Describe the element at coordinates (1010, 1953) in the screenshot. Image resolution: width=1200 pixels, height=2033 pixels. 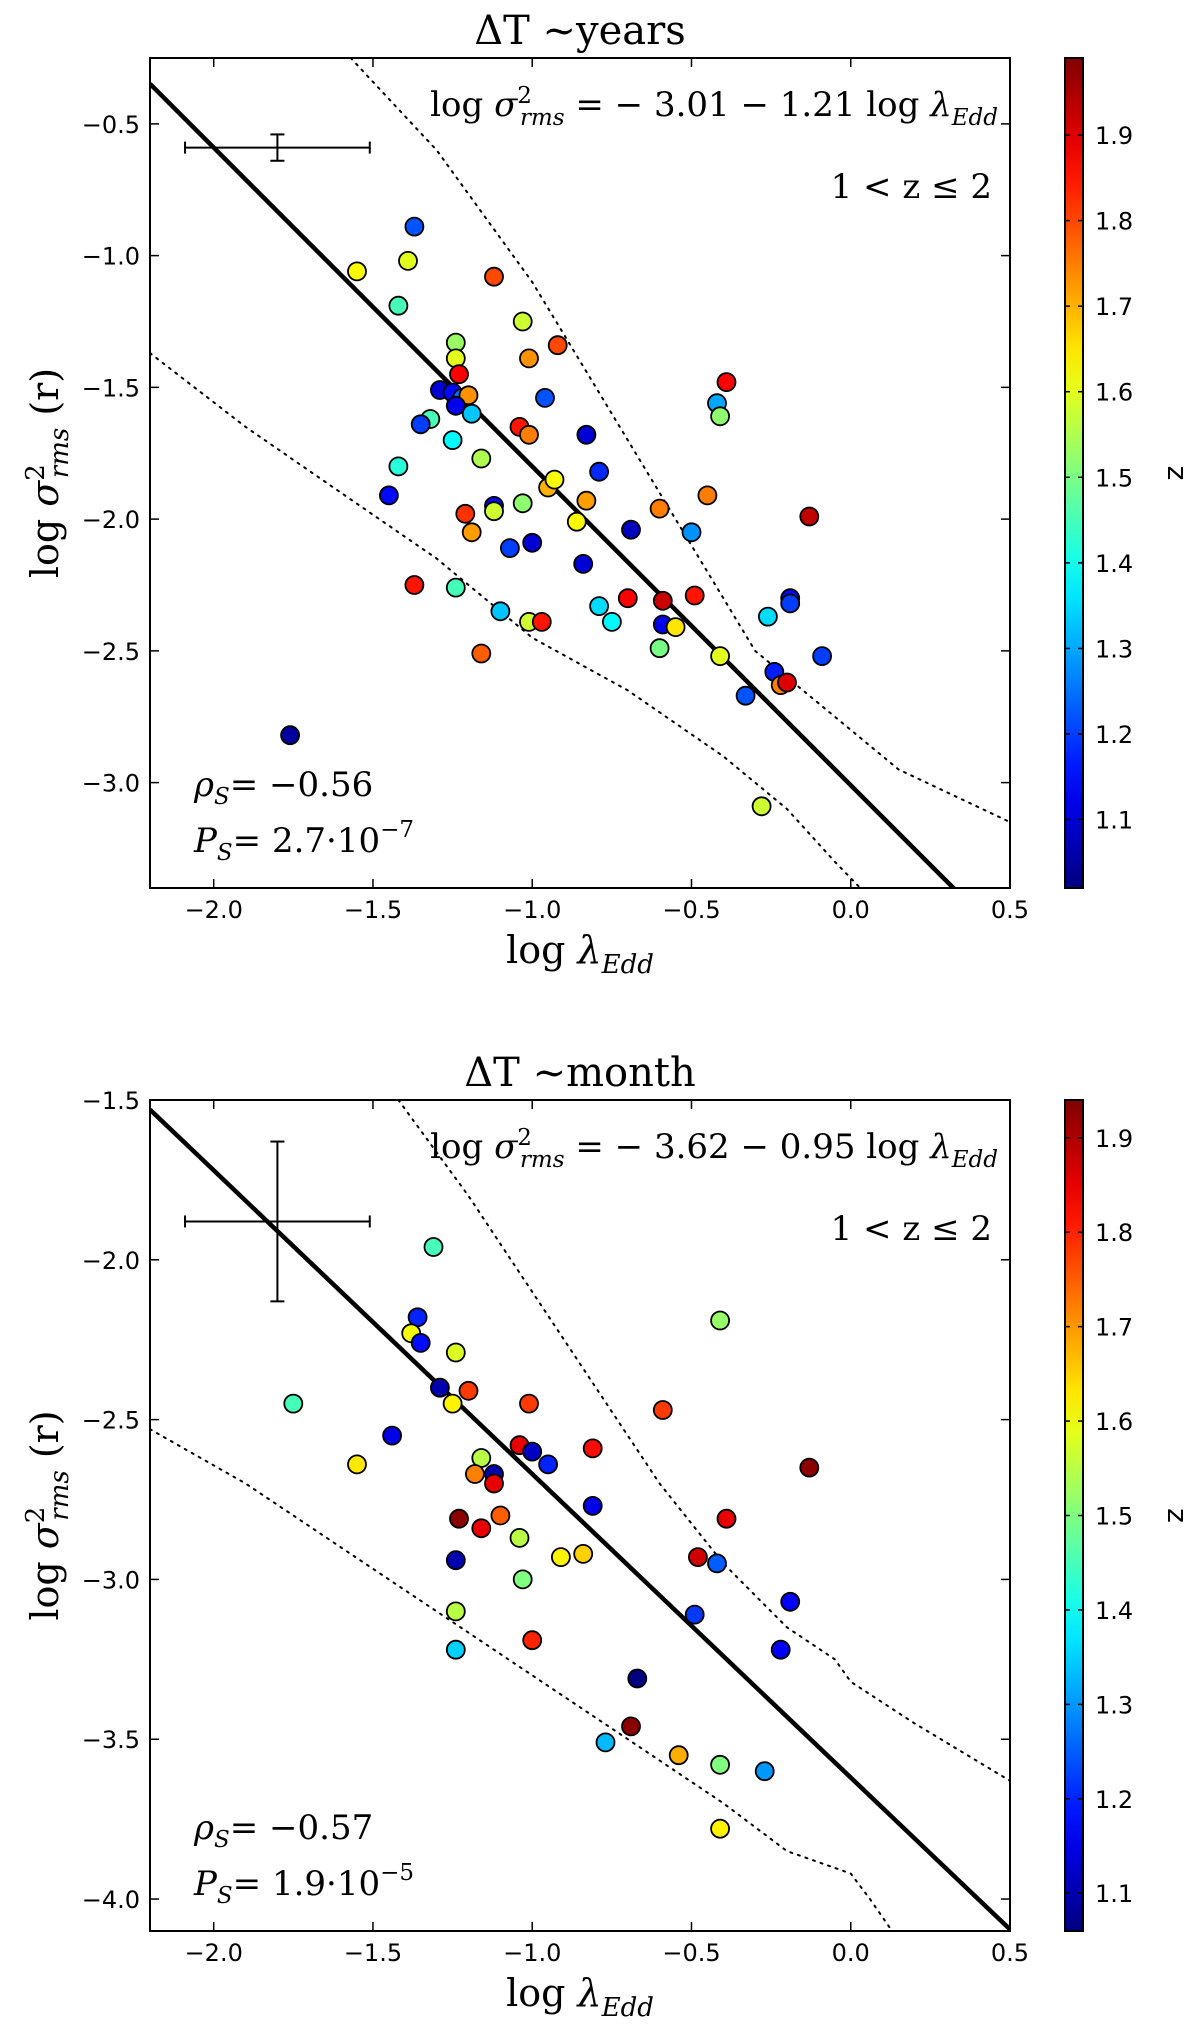
I see `x-tick-label: 0.5` at that location.